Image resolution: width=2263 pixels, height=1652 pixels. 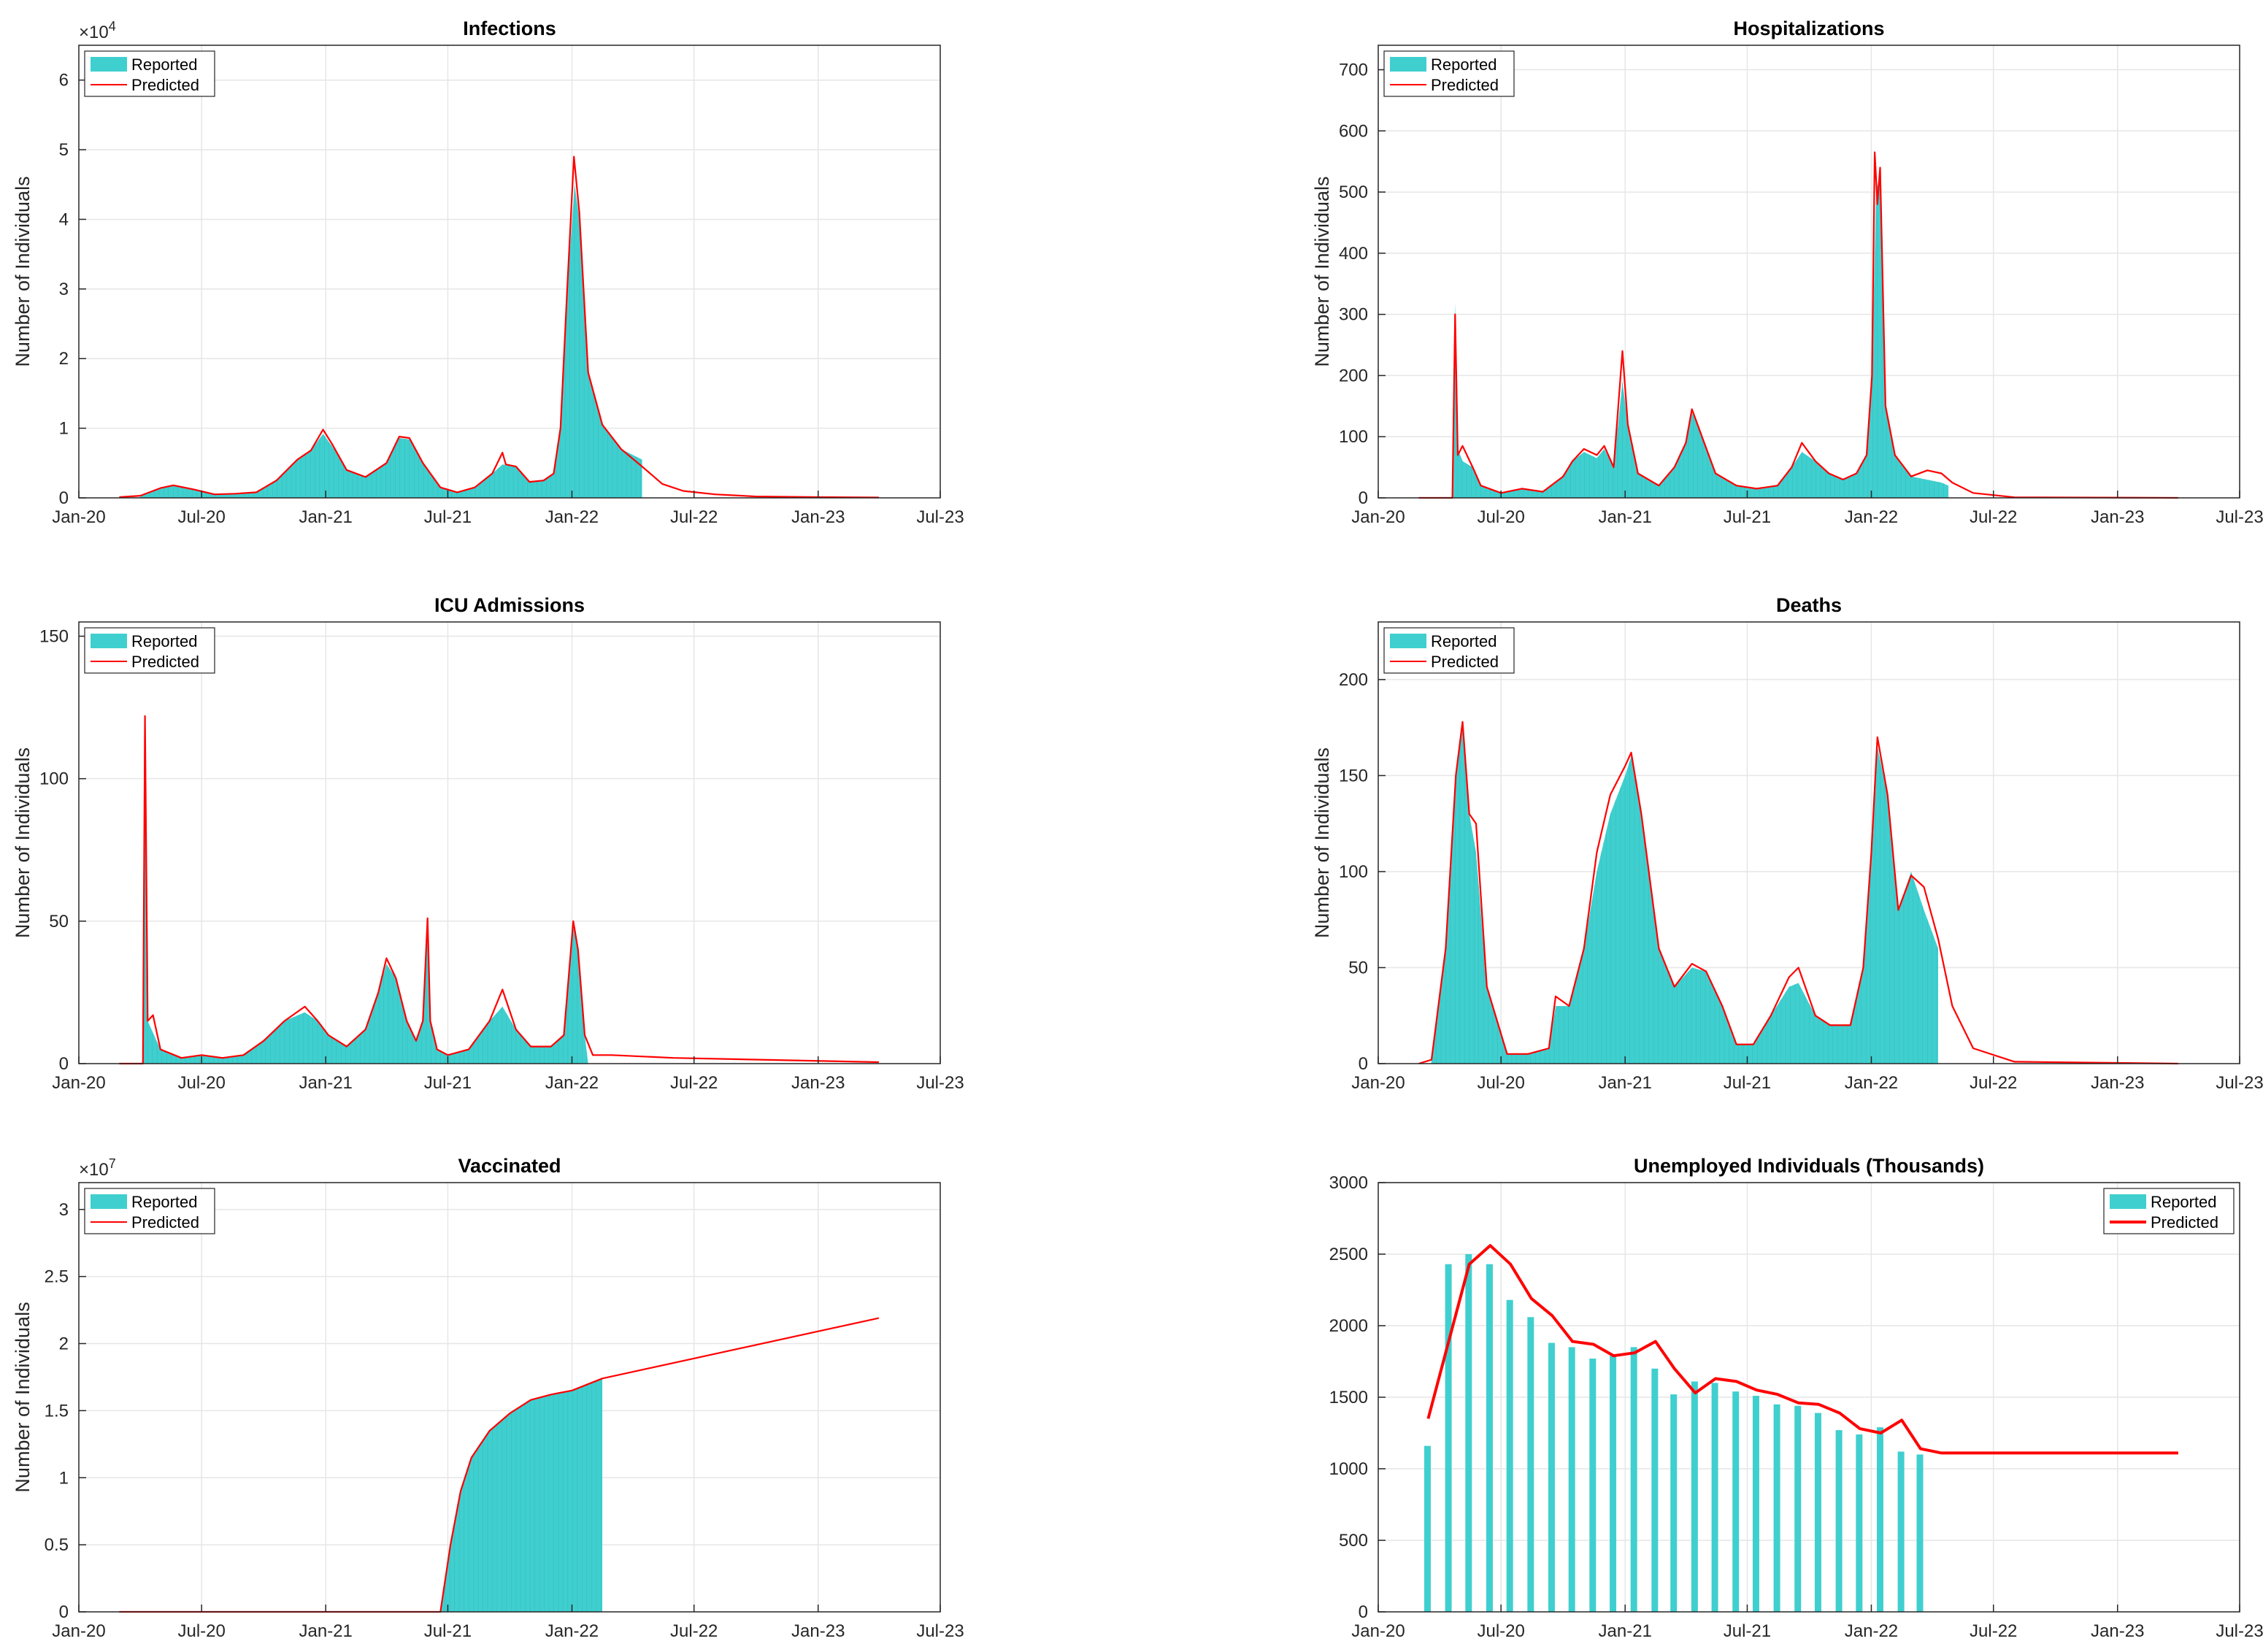 I want to click on y-tick-label: 0.5, so click(x=57, y=1545).